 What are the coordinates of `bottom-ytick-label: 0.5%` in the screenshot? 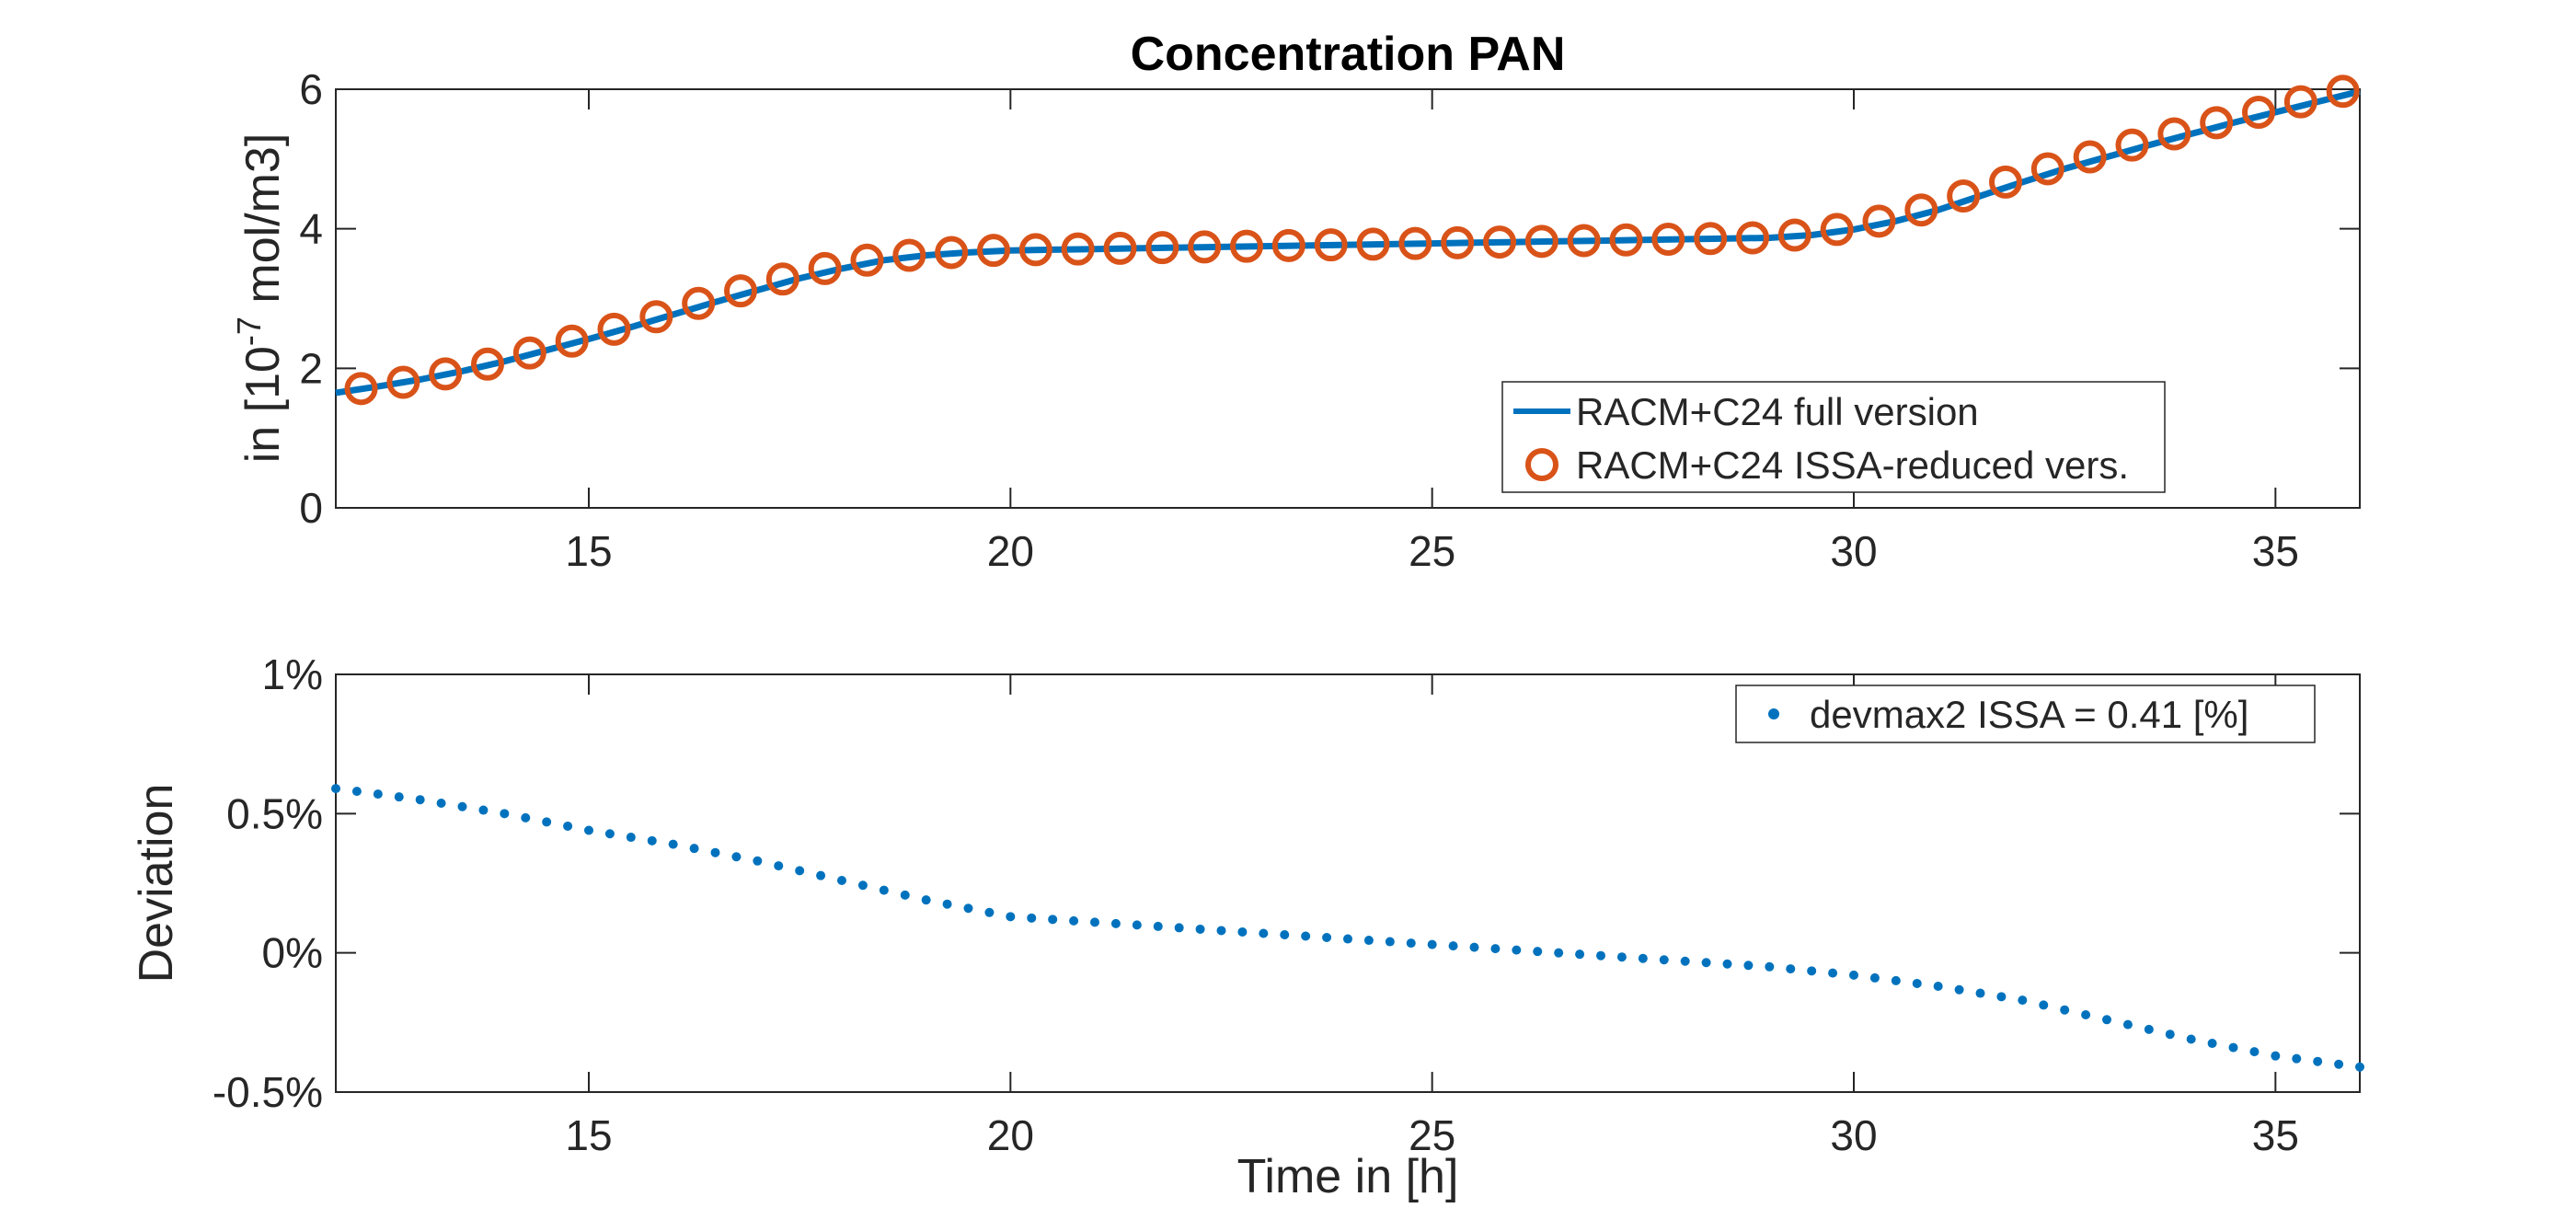 It's located at (274, 813).